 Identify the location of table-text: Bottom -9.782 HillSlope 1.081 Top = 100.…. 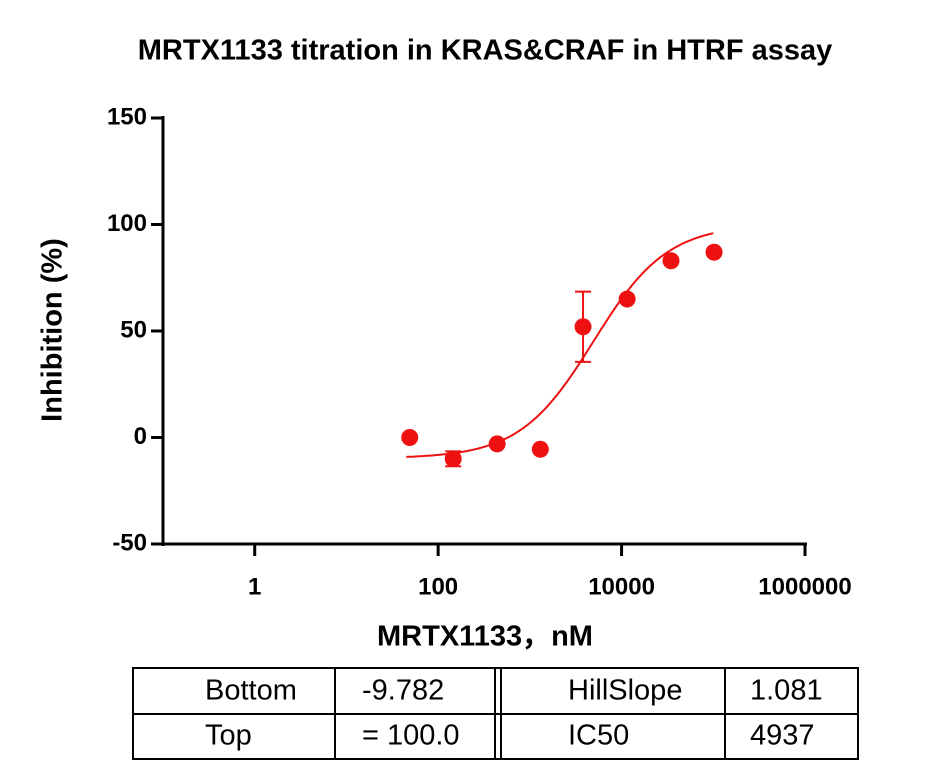
(514, 713).